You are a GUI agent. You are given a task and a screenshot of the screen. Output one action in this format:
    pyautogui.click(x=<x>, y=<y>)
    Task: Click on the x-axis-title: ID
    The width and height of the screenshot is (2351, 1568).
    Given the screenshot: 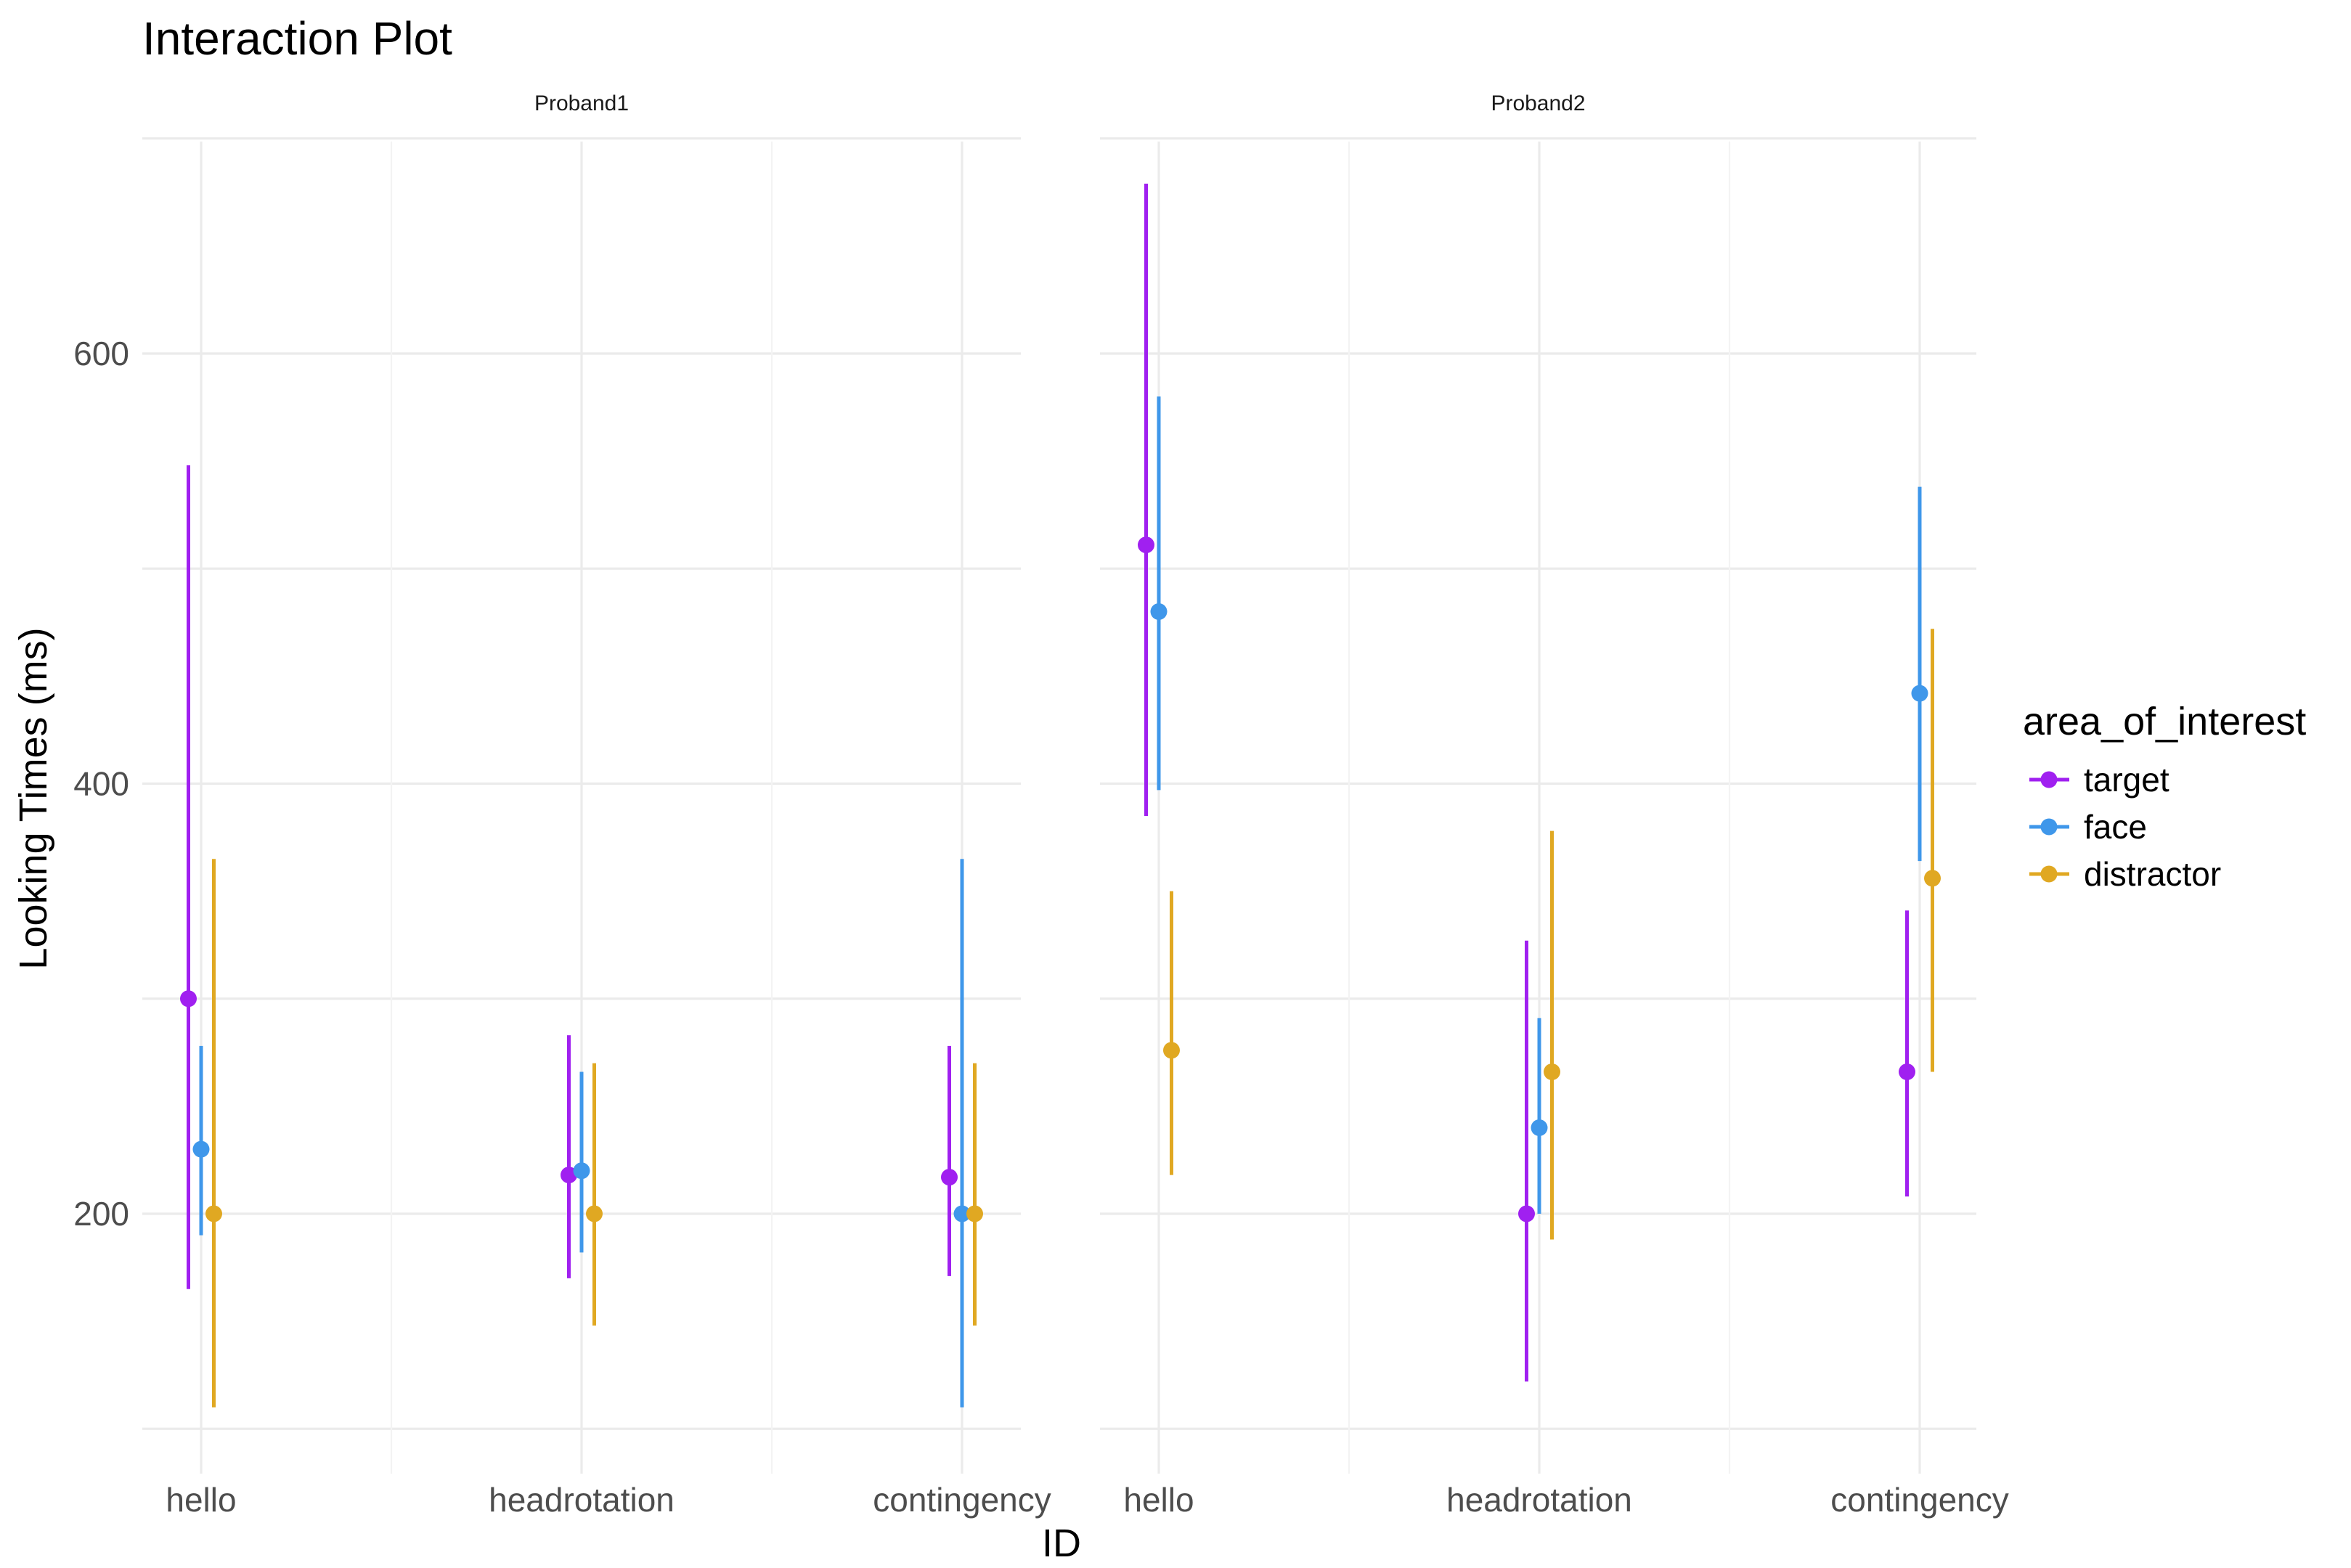 What is the action you would take?
    pyautogui.click(x=1061, y=1543)
    